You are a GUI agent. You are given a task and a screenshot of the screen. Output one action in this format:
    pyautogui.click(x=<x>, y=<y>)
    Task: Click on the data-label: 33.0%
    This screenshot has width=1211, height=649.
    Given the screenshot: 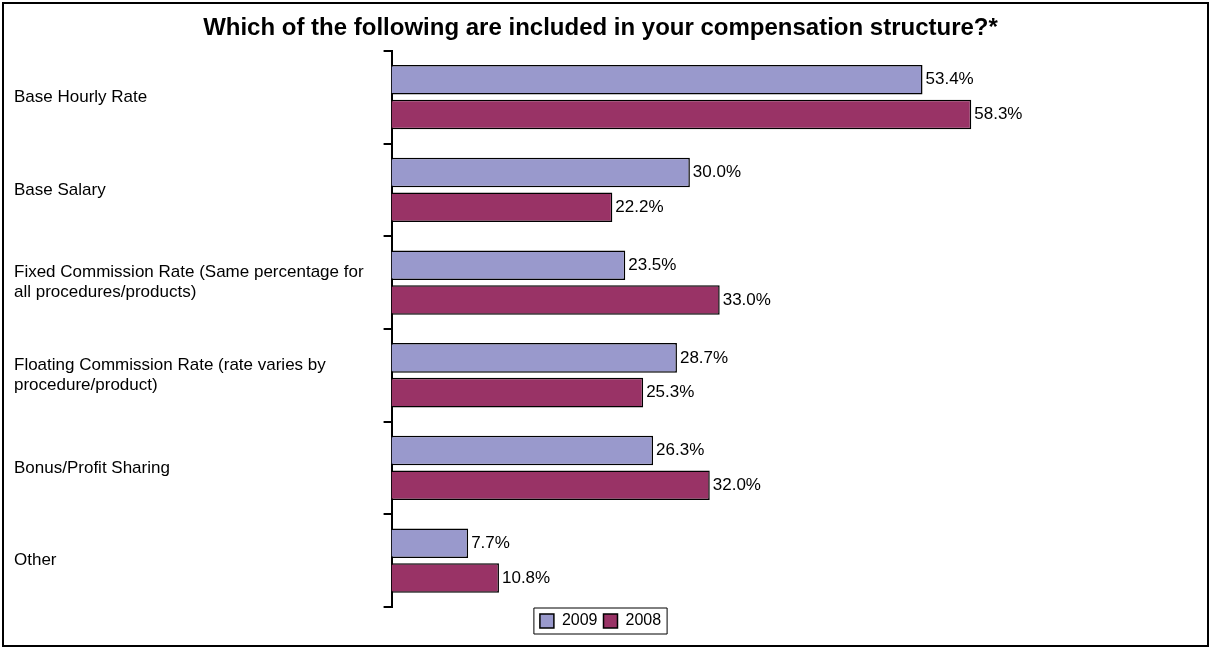 What is the action you would take?
    pyautogui.click(x=746, y=299)
    